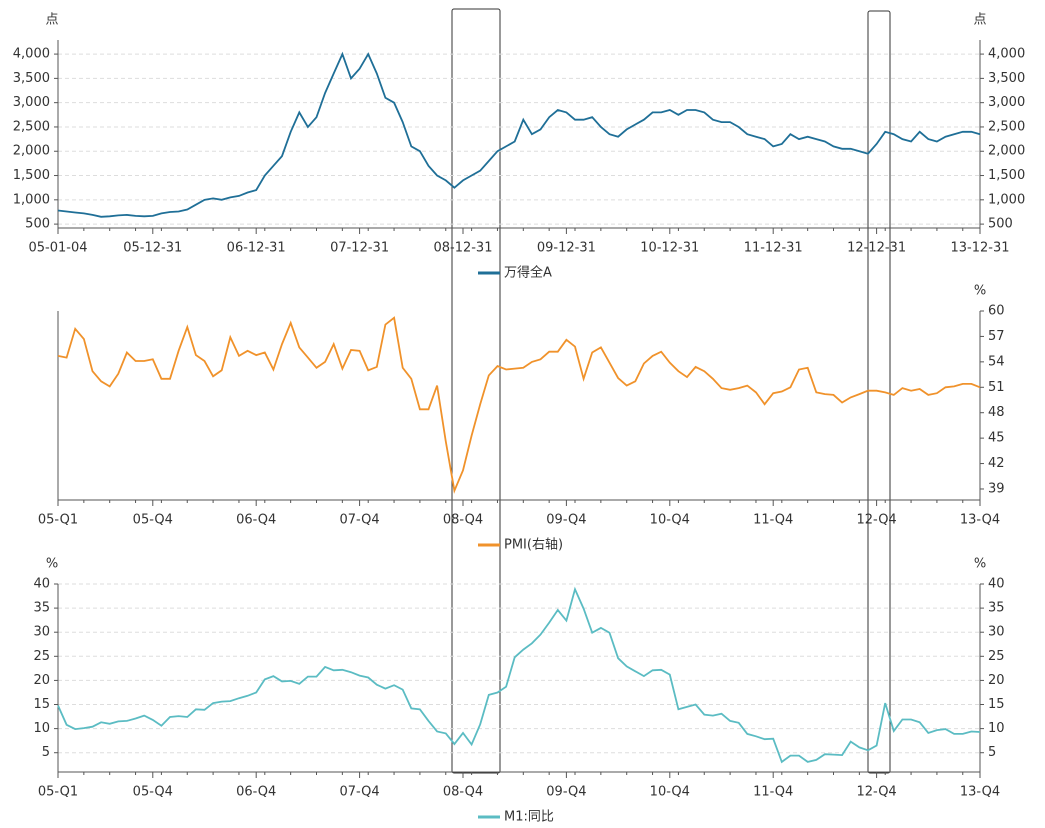 This screenshot has height=828, width=1045. Describe the element at coordinates (996, 387) in the screenshot. I see `y2-tick-label: 51` at that location.